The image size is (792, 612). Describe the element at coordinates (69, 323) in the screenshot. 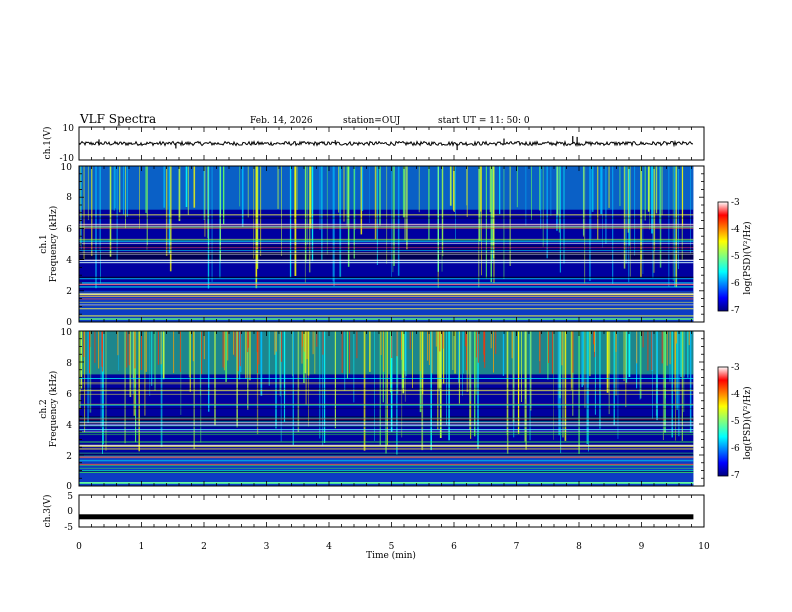

I see `ch1-spec-ytick-0: 0` at that location.